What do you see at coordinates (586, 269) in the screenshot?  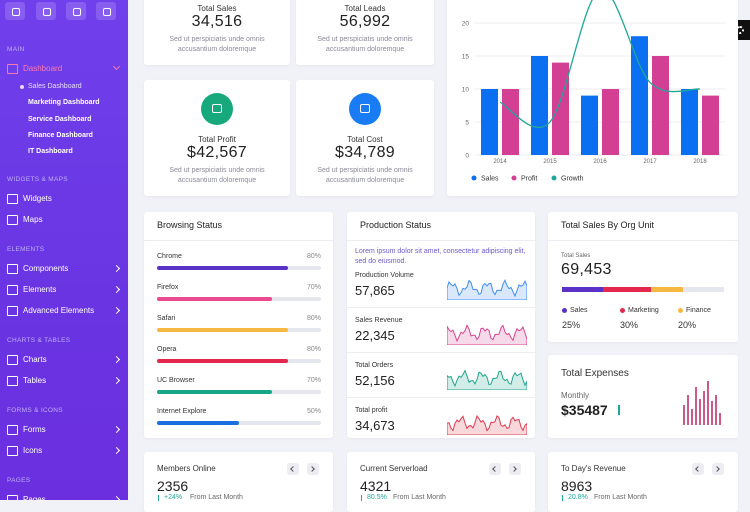 I see `total-value: 69,453` at bounding box center [586, 269].